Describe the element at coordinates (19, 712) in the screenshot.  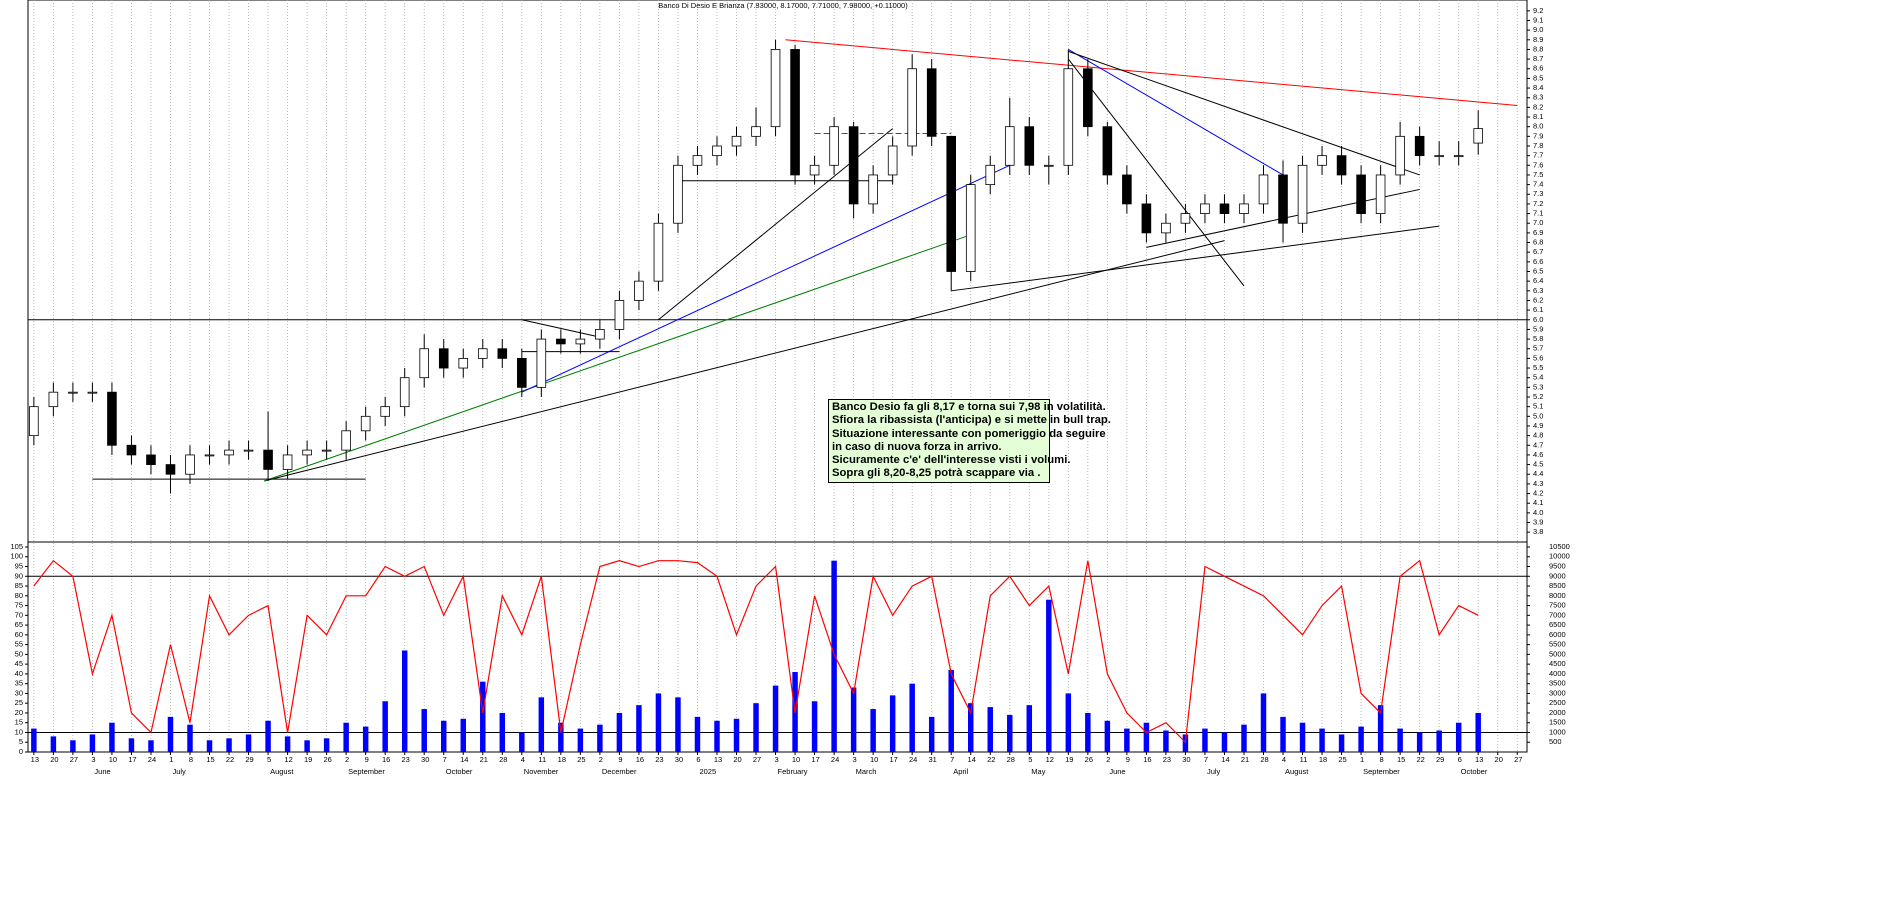
I see `indicator-tick-label: 20` at that location.